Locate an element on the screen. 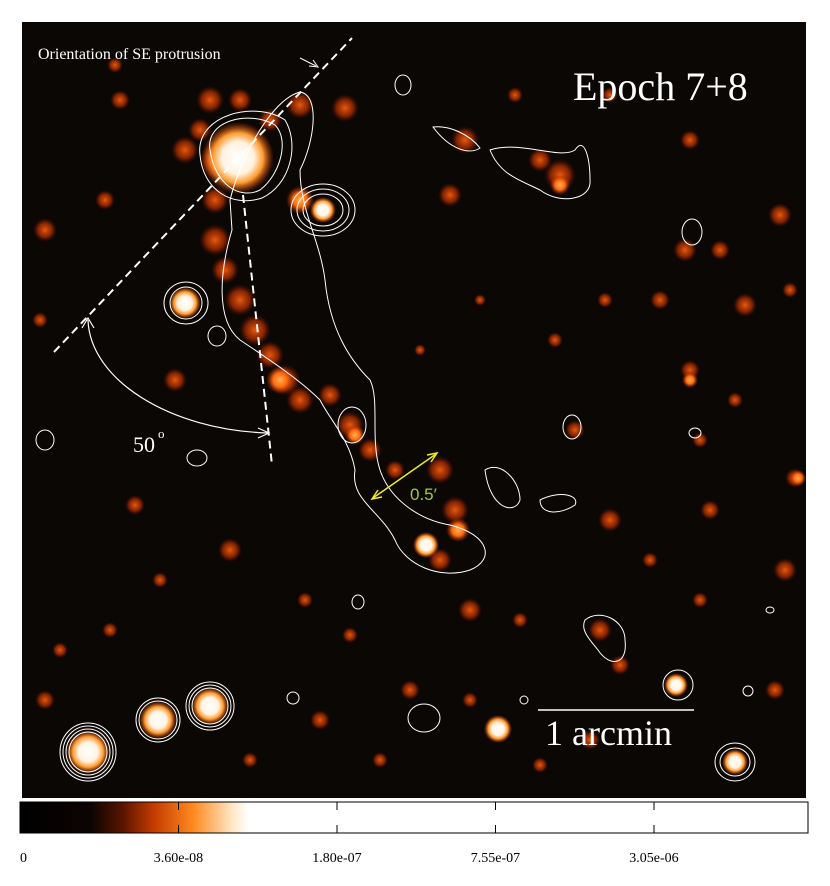 The height and width of the screenshot is (886, 830). angle-label: 50 is located at coordinates (144, 444).